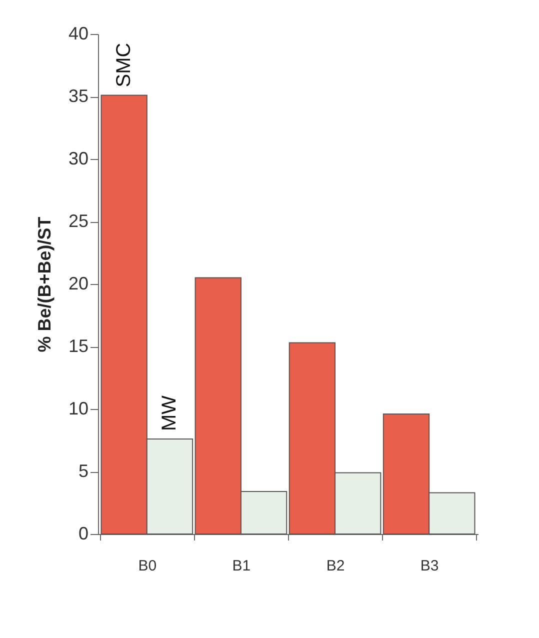 This screenshot has width=539, height=638. What do you see at coordinates (83, 471) in the screenshot?
I see `y-tick-label: 5` at bounding box center [83, 471].